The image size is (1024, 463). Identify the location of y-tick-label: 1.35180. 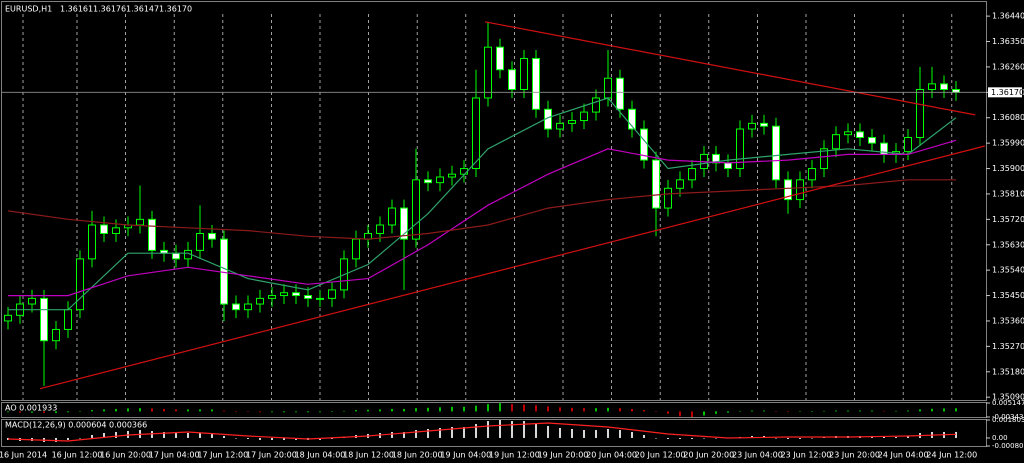
(1008, 371).